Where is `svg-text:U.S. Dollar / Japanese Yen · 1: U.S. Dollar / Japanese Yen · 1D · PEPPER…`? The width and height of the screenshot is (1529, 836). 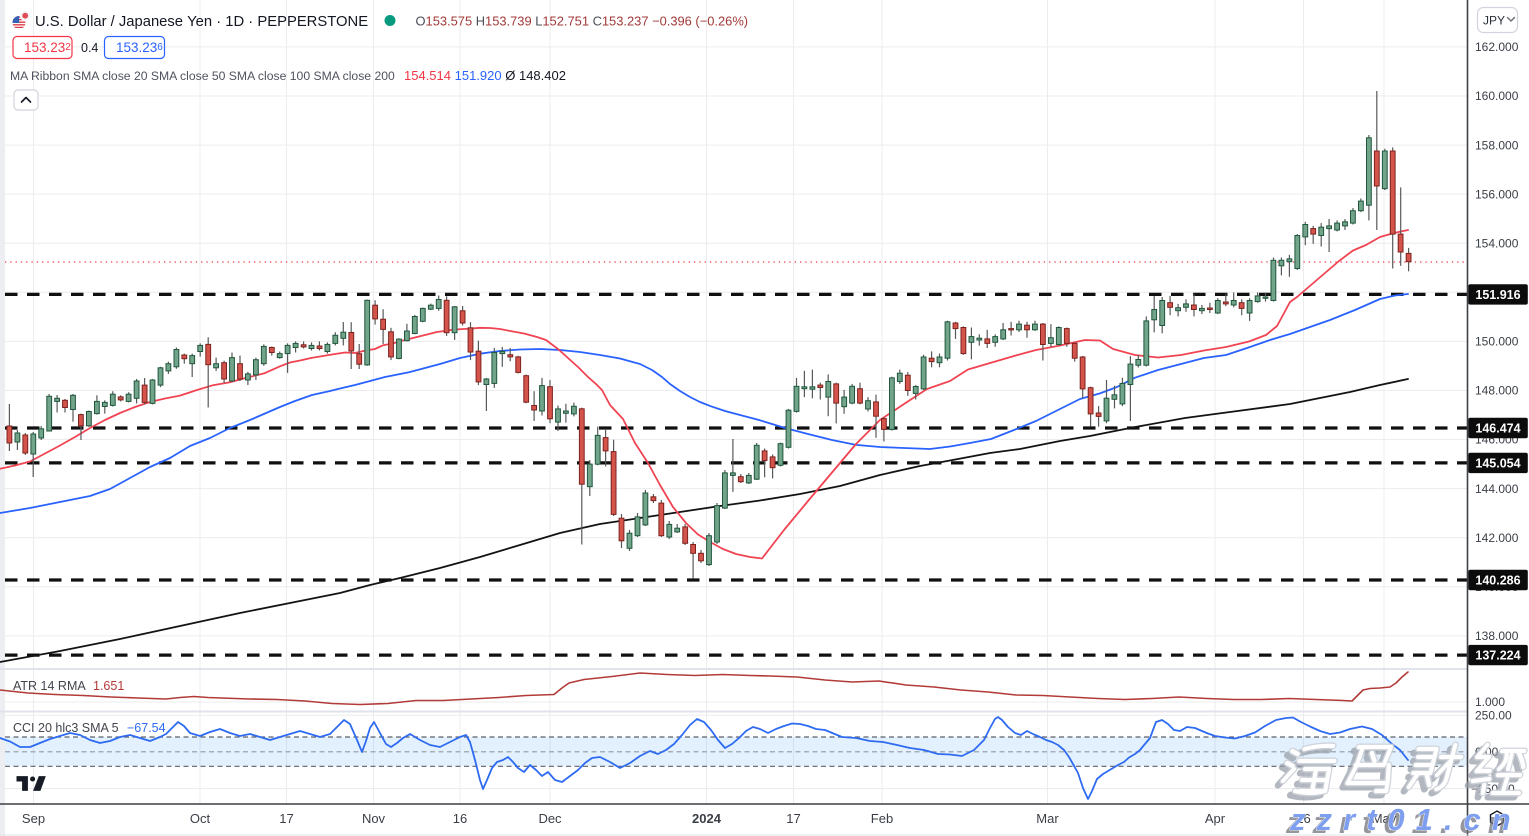
svg-text:U.S. Dollar / Japanese Yen · 1: U.S. Dollar / Japanese Yen · 1D · PEPPER… is located at coordinates (201, 22).